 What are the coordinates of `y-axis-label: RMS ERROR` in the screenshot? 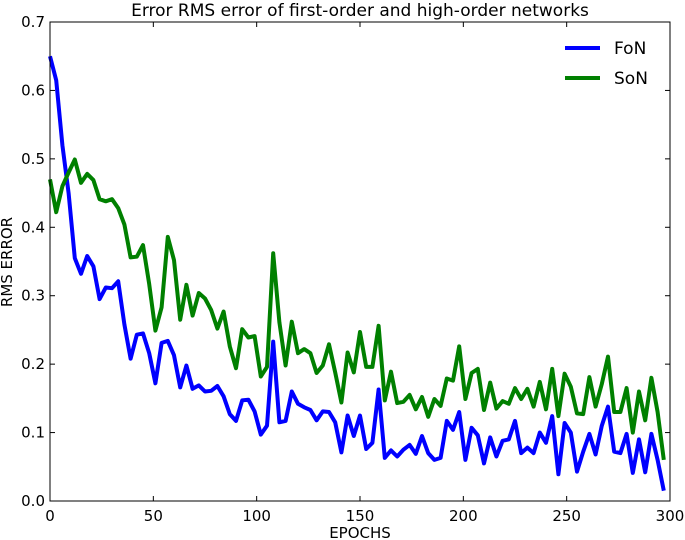 It's located at (8, 262).